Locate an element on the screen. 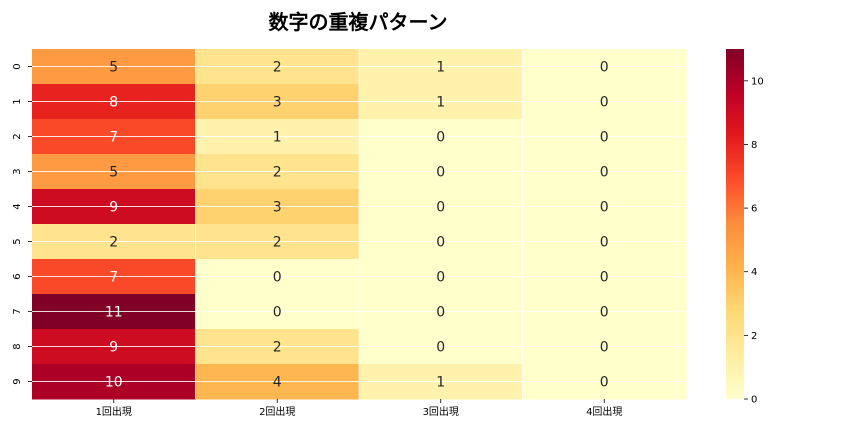  x-tick-label-0: 1回出現 is located at coordinates (114, 411).